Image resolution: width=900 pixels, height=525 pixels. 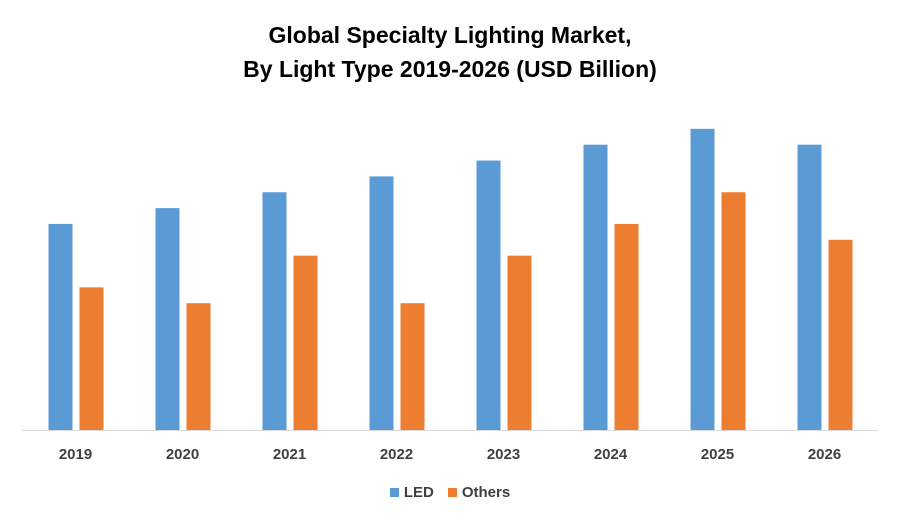 I want to click on x-tick-label: 2026, so click(x=824, y=454).